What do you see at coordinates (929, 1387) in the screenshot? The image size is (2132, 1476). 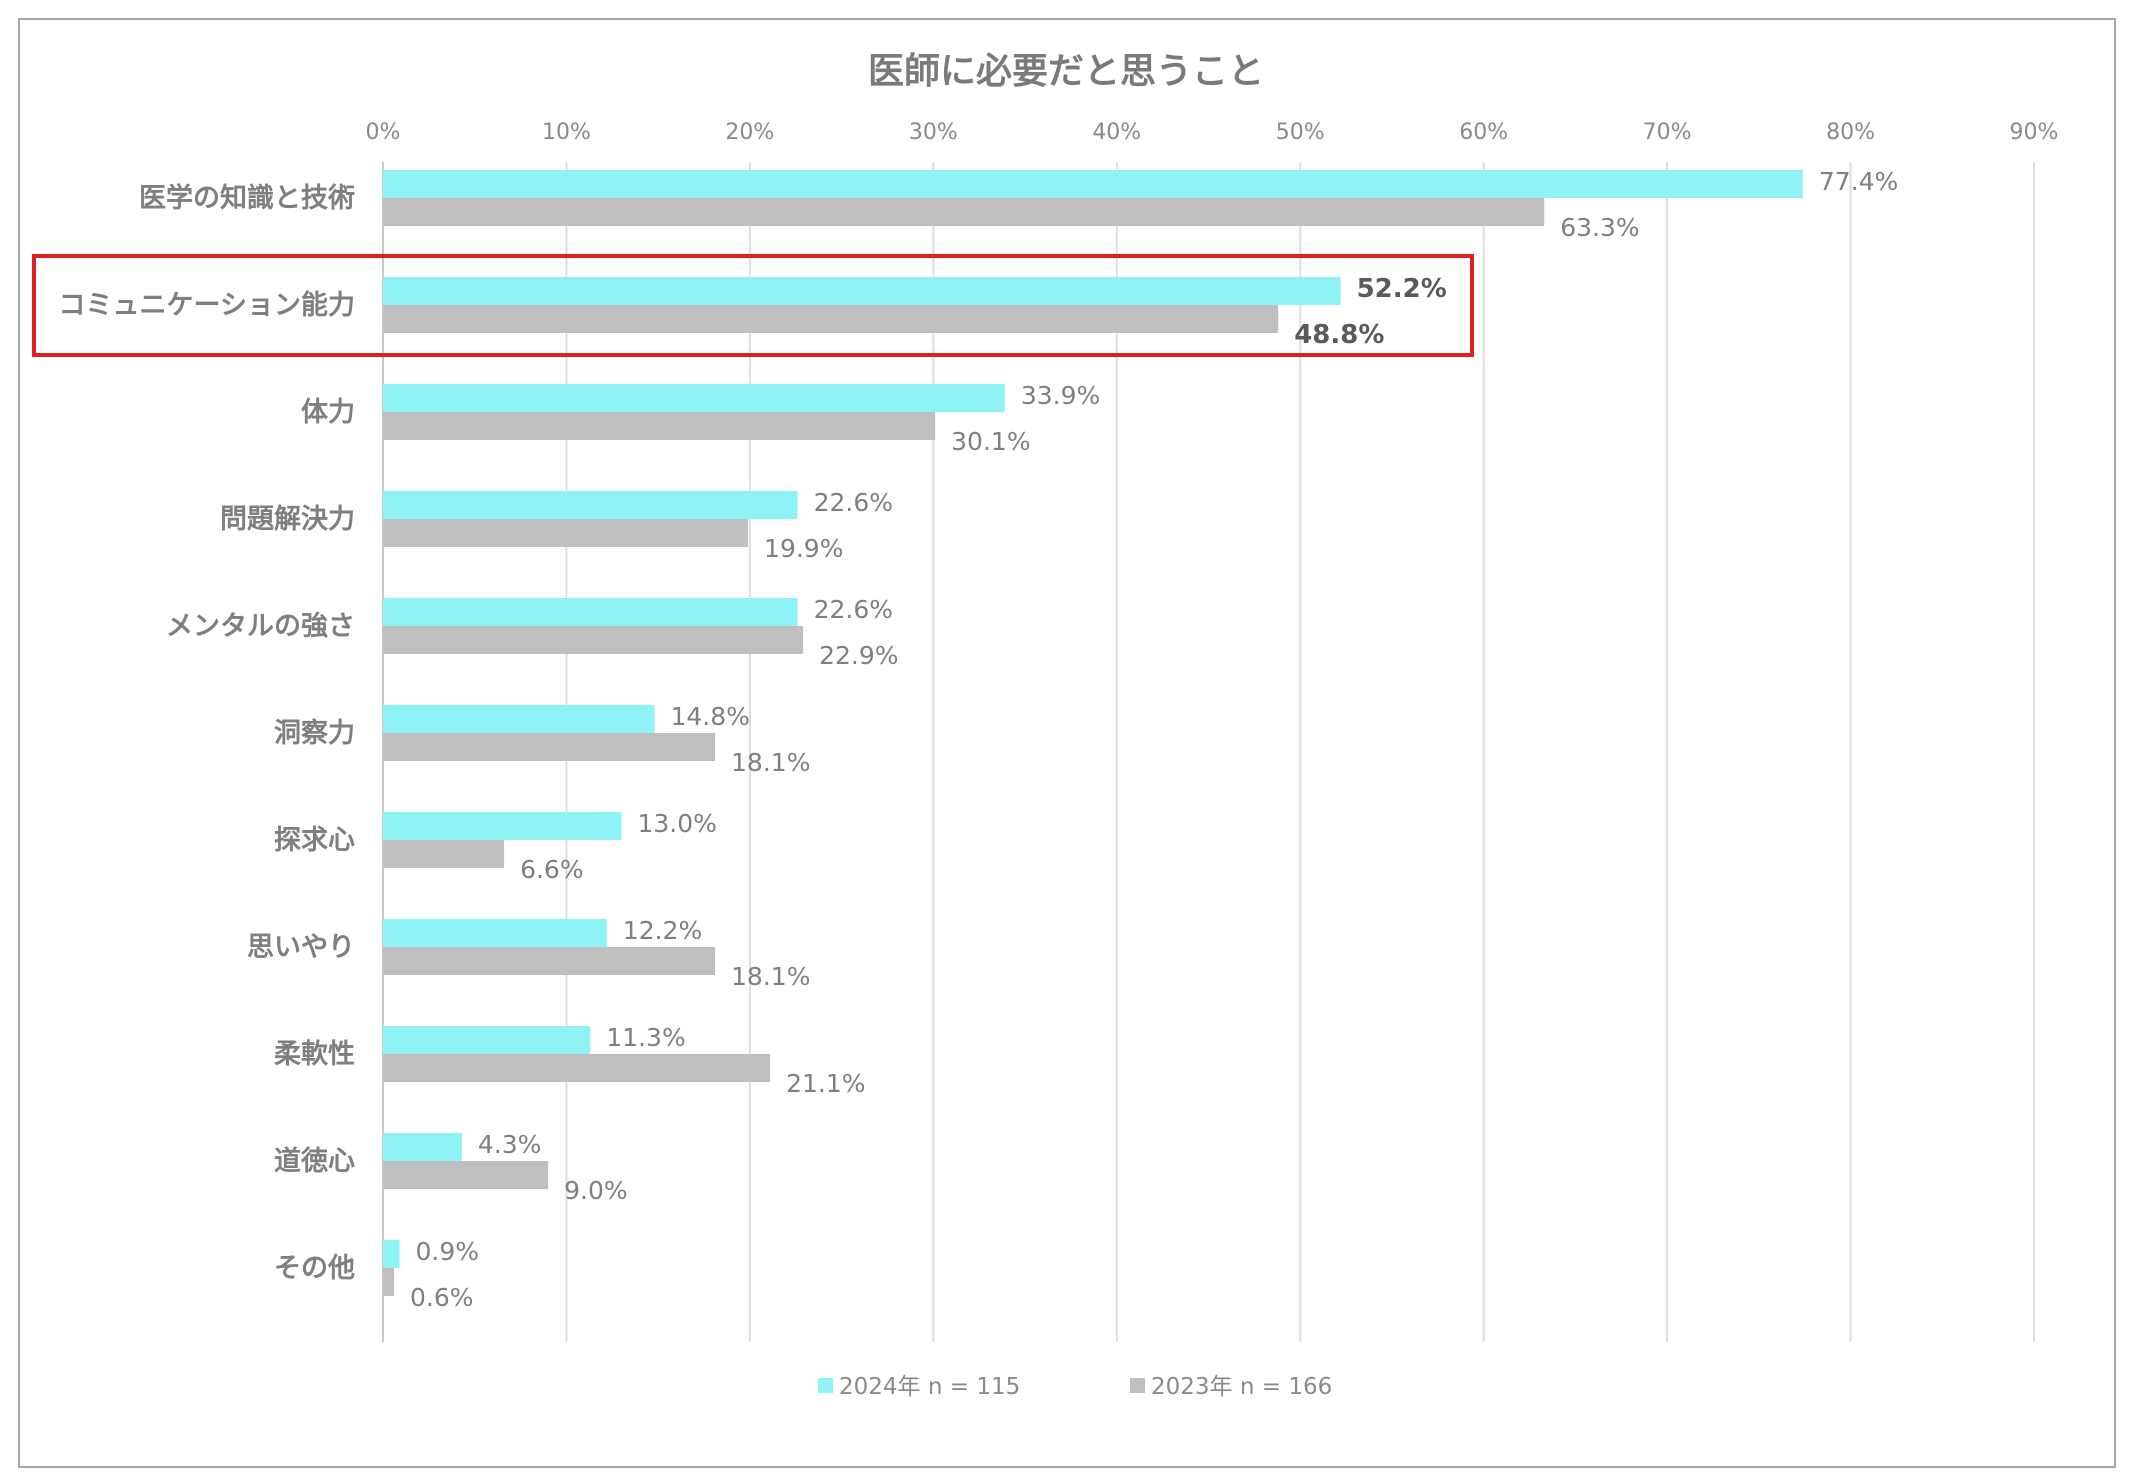 I see `legend-label: 2024年 n = 115` at bounding box center [929, 1387].